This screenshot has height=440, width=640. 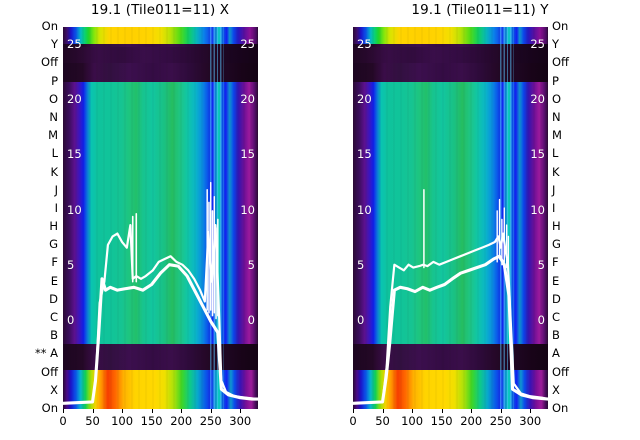 I want to click on category-label-d: D, so click(x=556, y=298).